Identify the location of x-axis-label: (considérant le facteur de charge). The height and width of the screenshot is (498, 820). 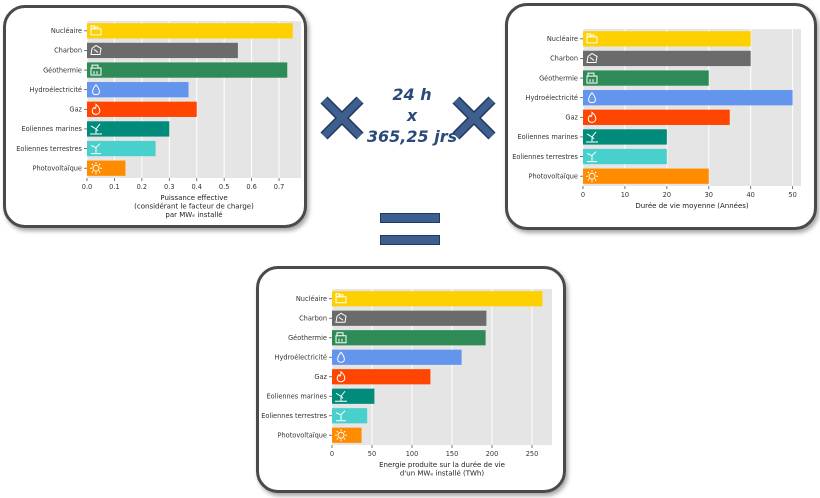
(194, 207).